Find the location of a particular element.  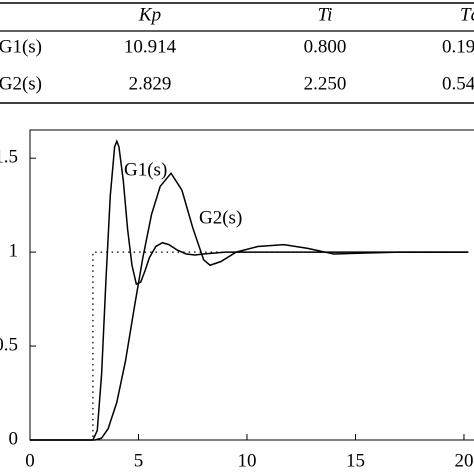

table-cell: 2.250 is located at coordinates (325, 83).